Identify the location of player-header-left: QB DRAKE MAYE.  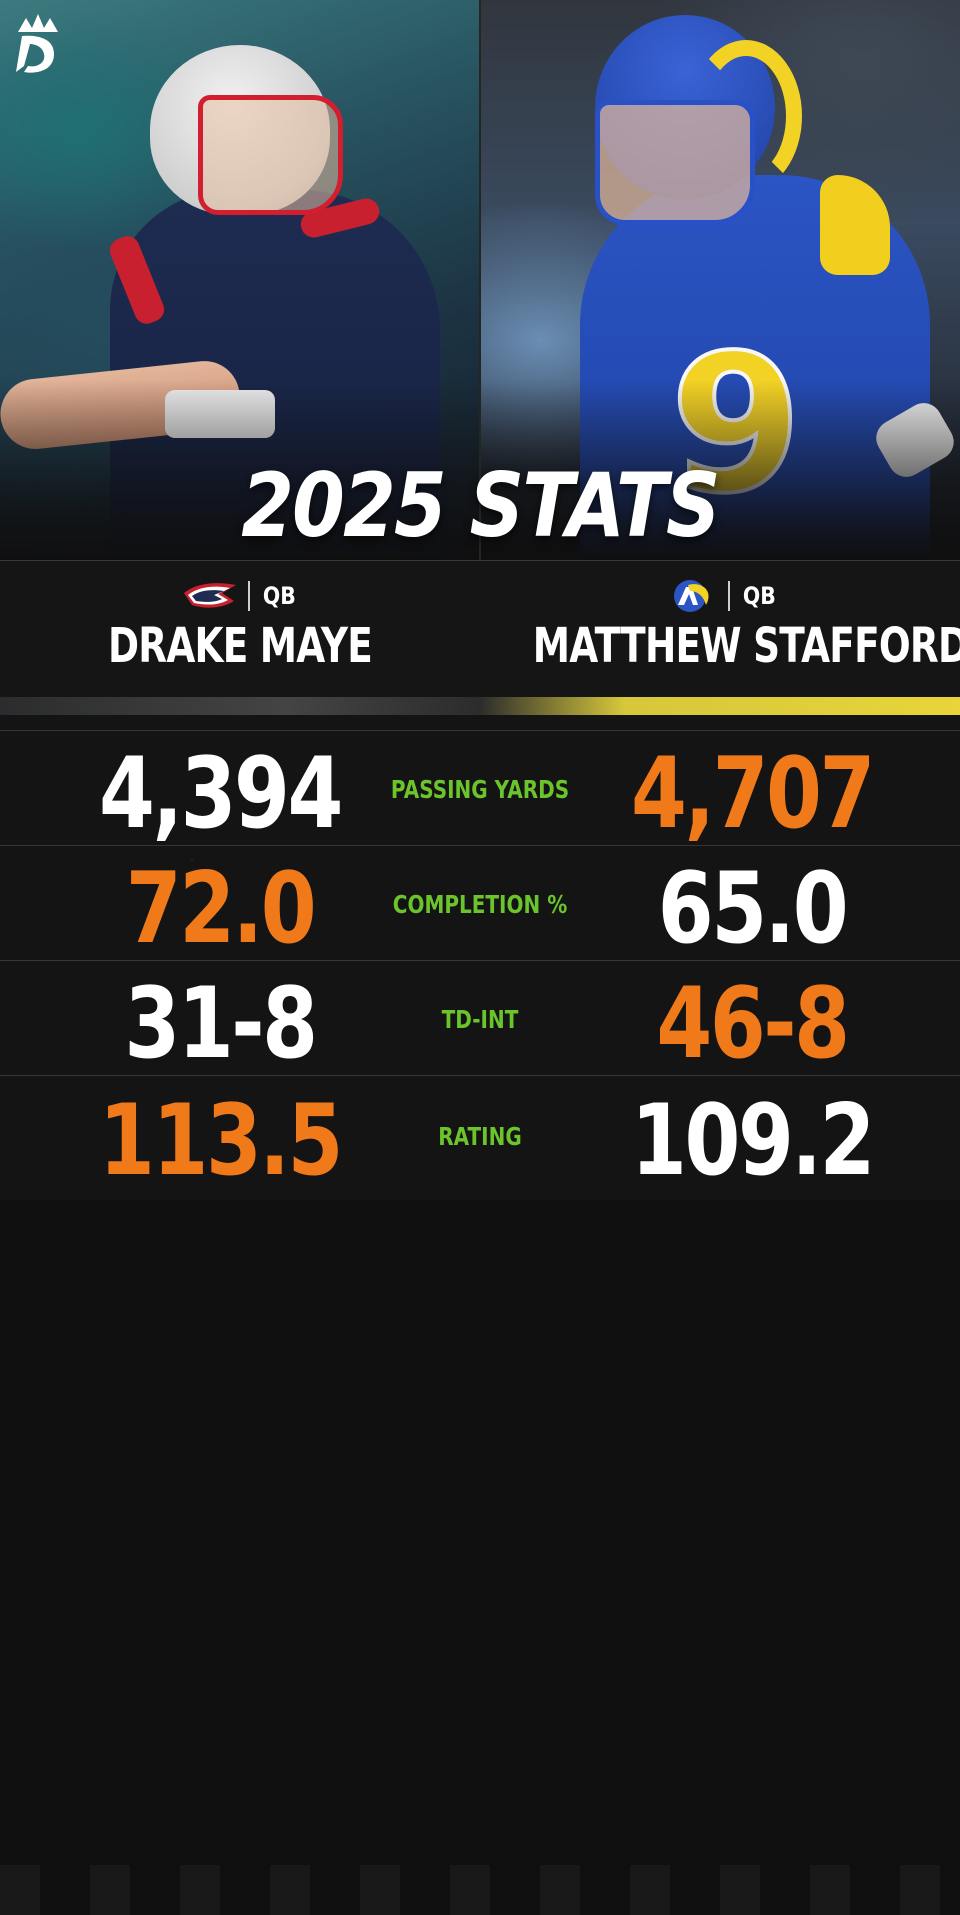
(240, 624).